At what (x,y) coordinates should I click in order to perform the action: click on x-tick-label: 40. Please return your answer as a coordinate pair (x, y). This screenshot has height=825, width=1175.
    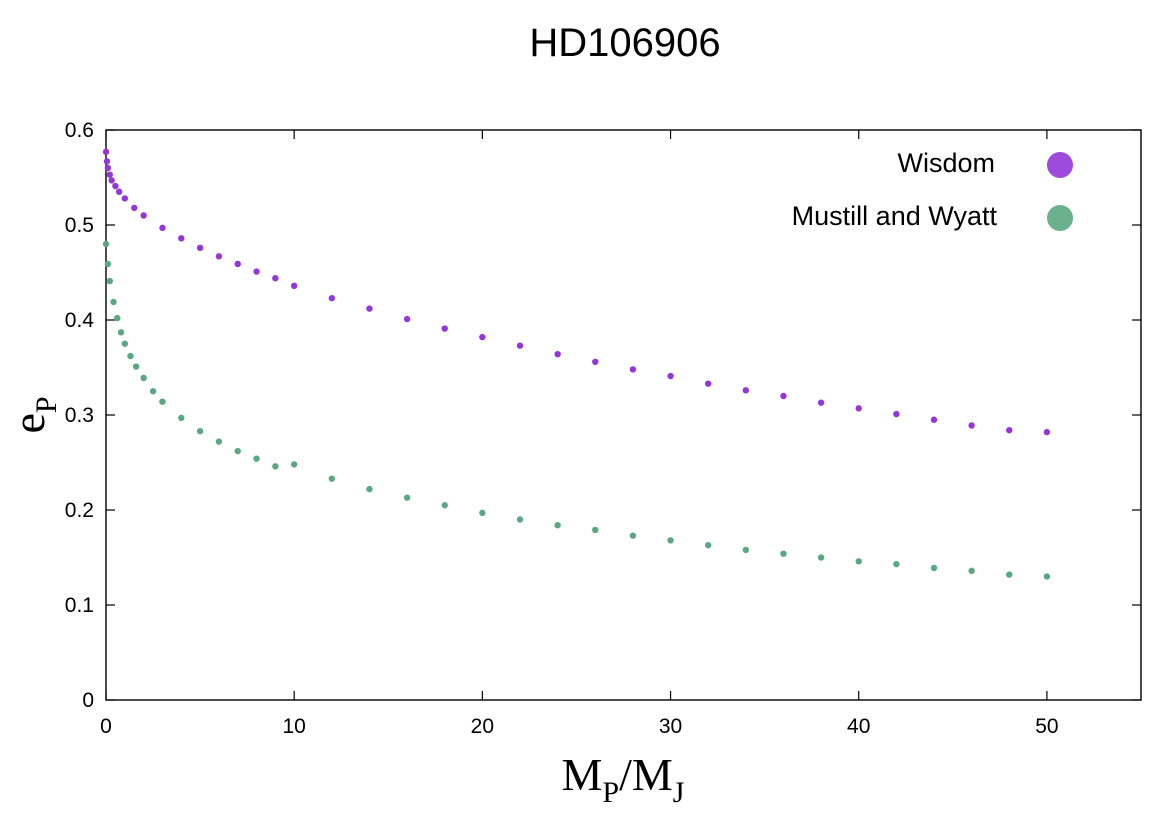
    Looking at the image, I should click on (858, 726).